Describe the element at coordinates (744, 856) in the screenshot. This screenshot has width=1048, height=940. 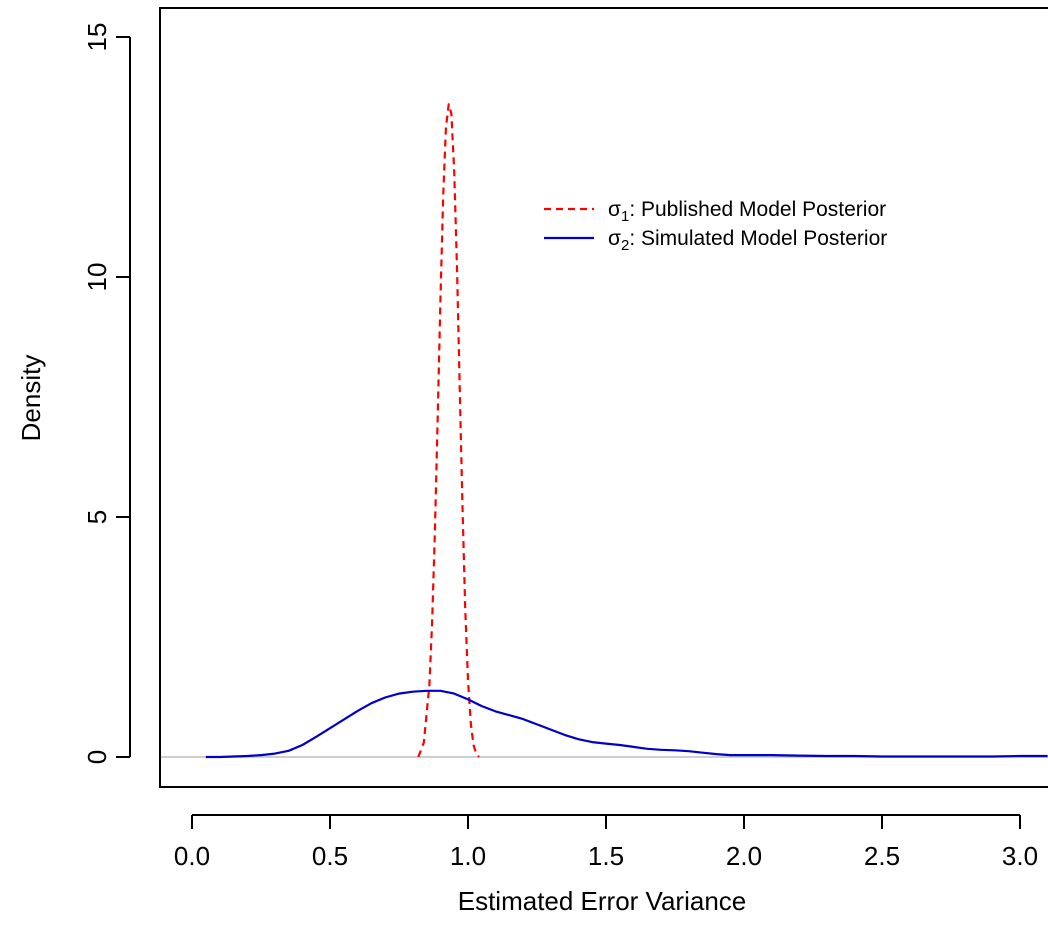
I see `x-tick-label: 2.0` at that location.